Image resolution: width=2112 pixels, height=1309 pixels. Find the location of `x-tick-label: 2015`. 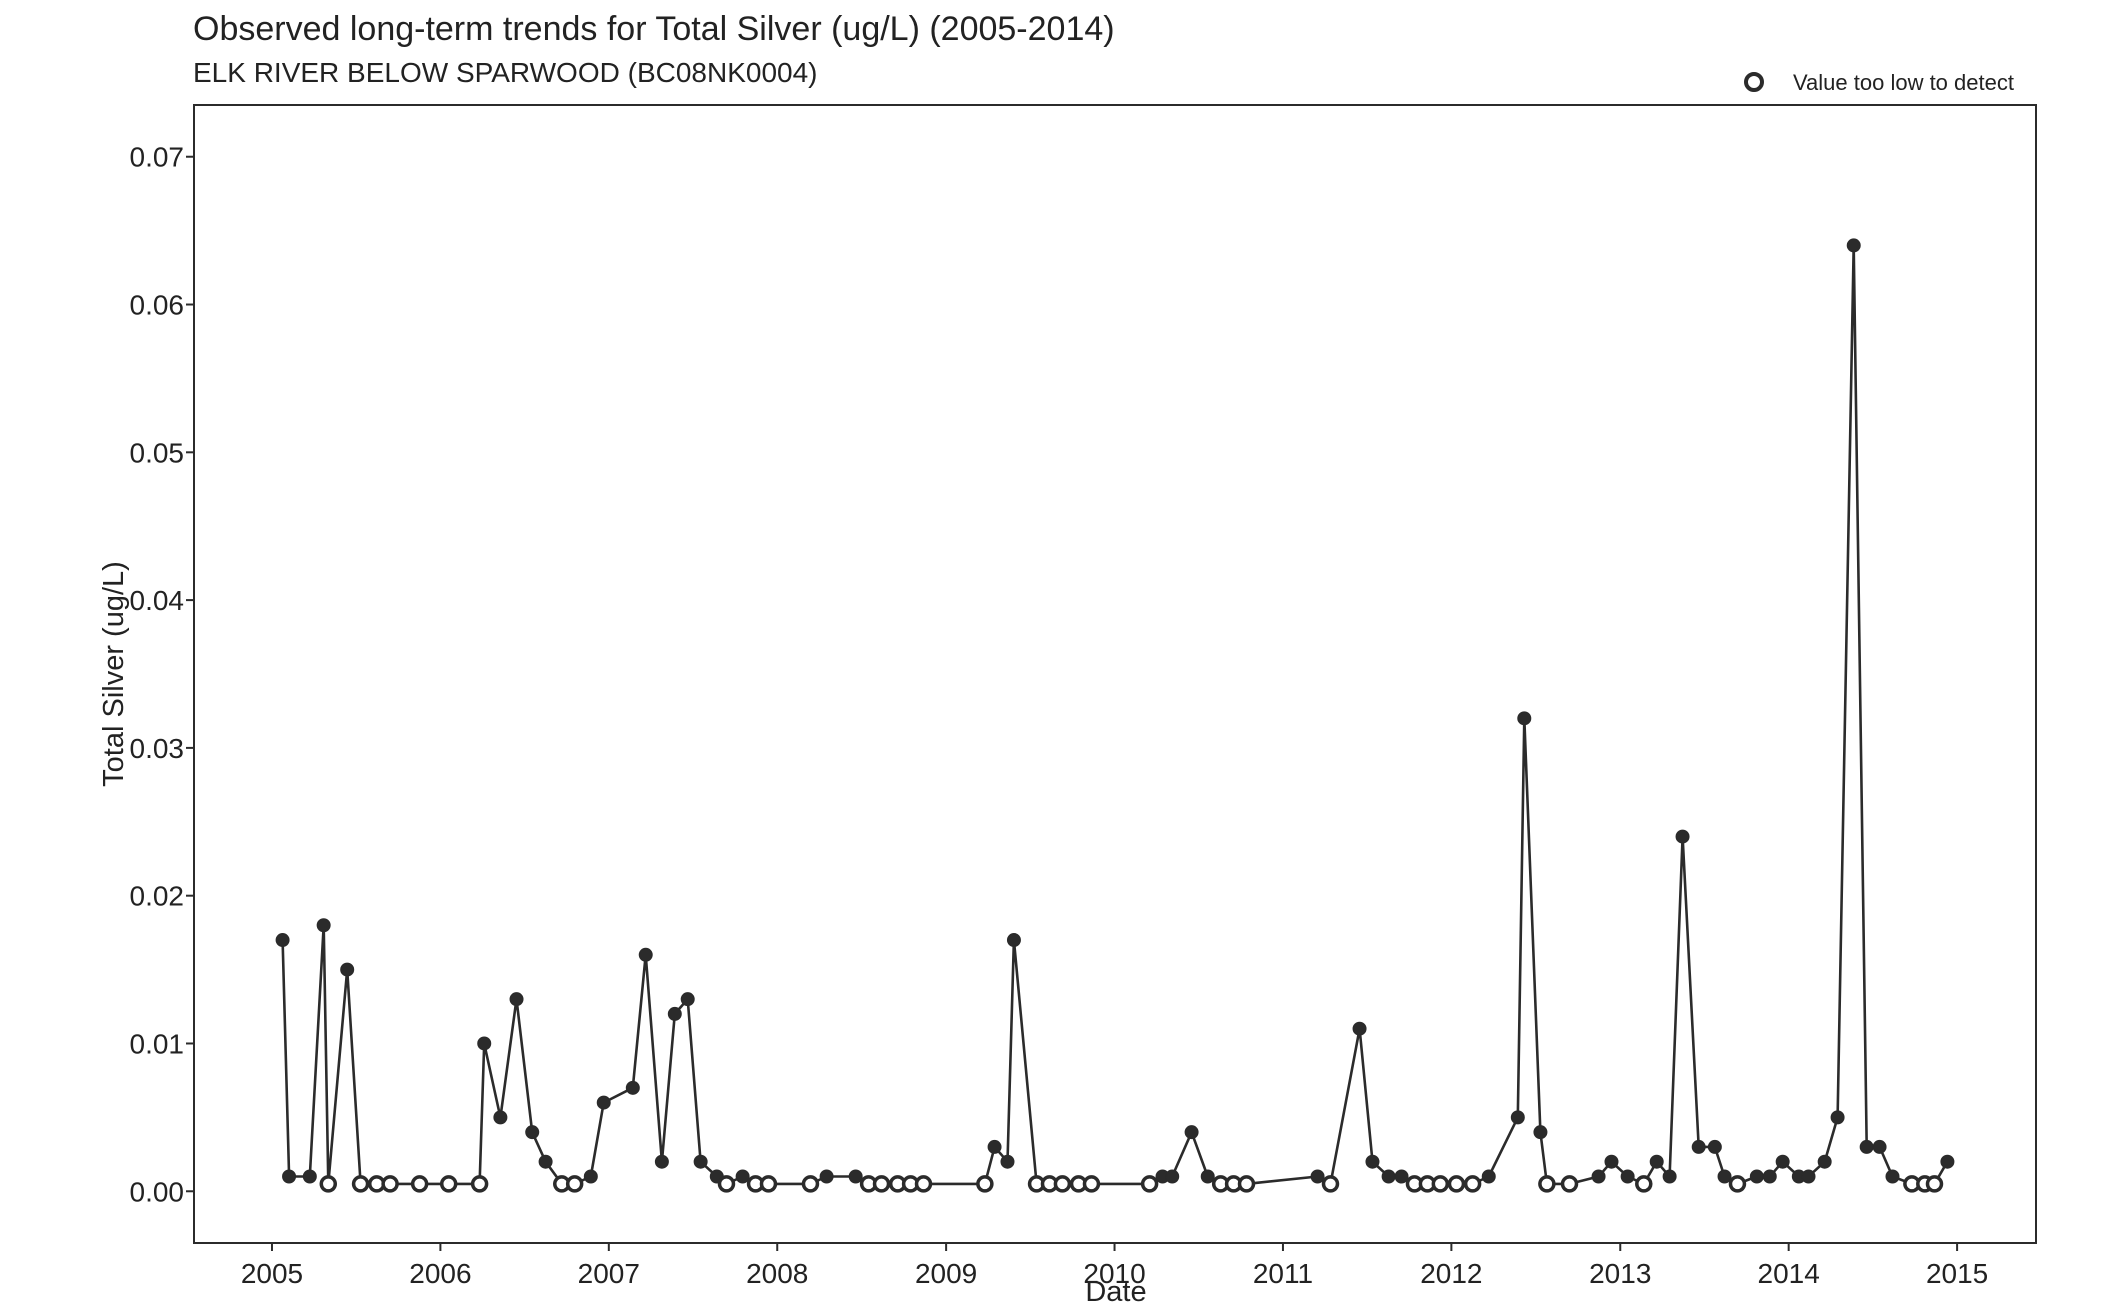

x-tick-label: 2015 is located at coordinates (1957, 1273).